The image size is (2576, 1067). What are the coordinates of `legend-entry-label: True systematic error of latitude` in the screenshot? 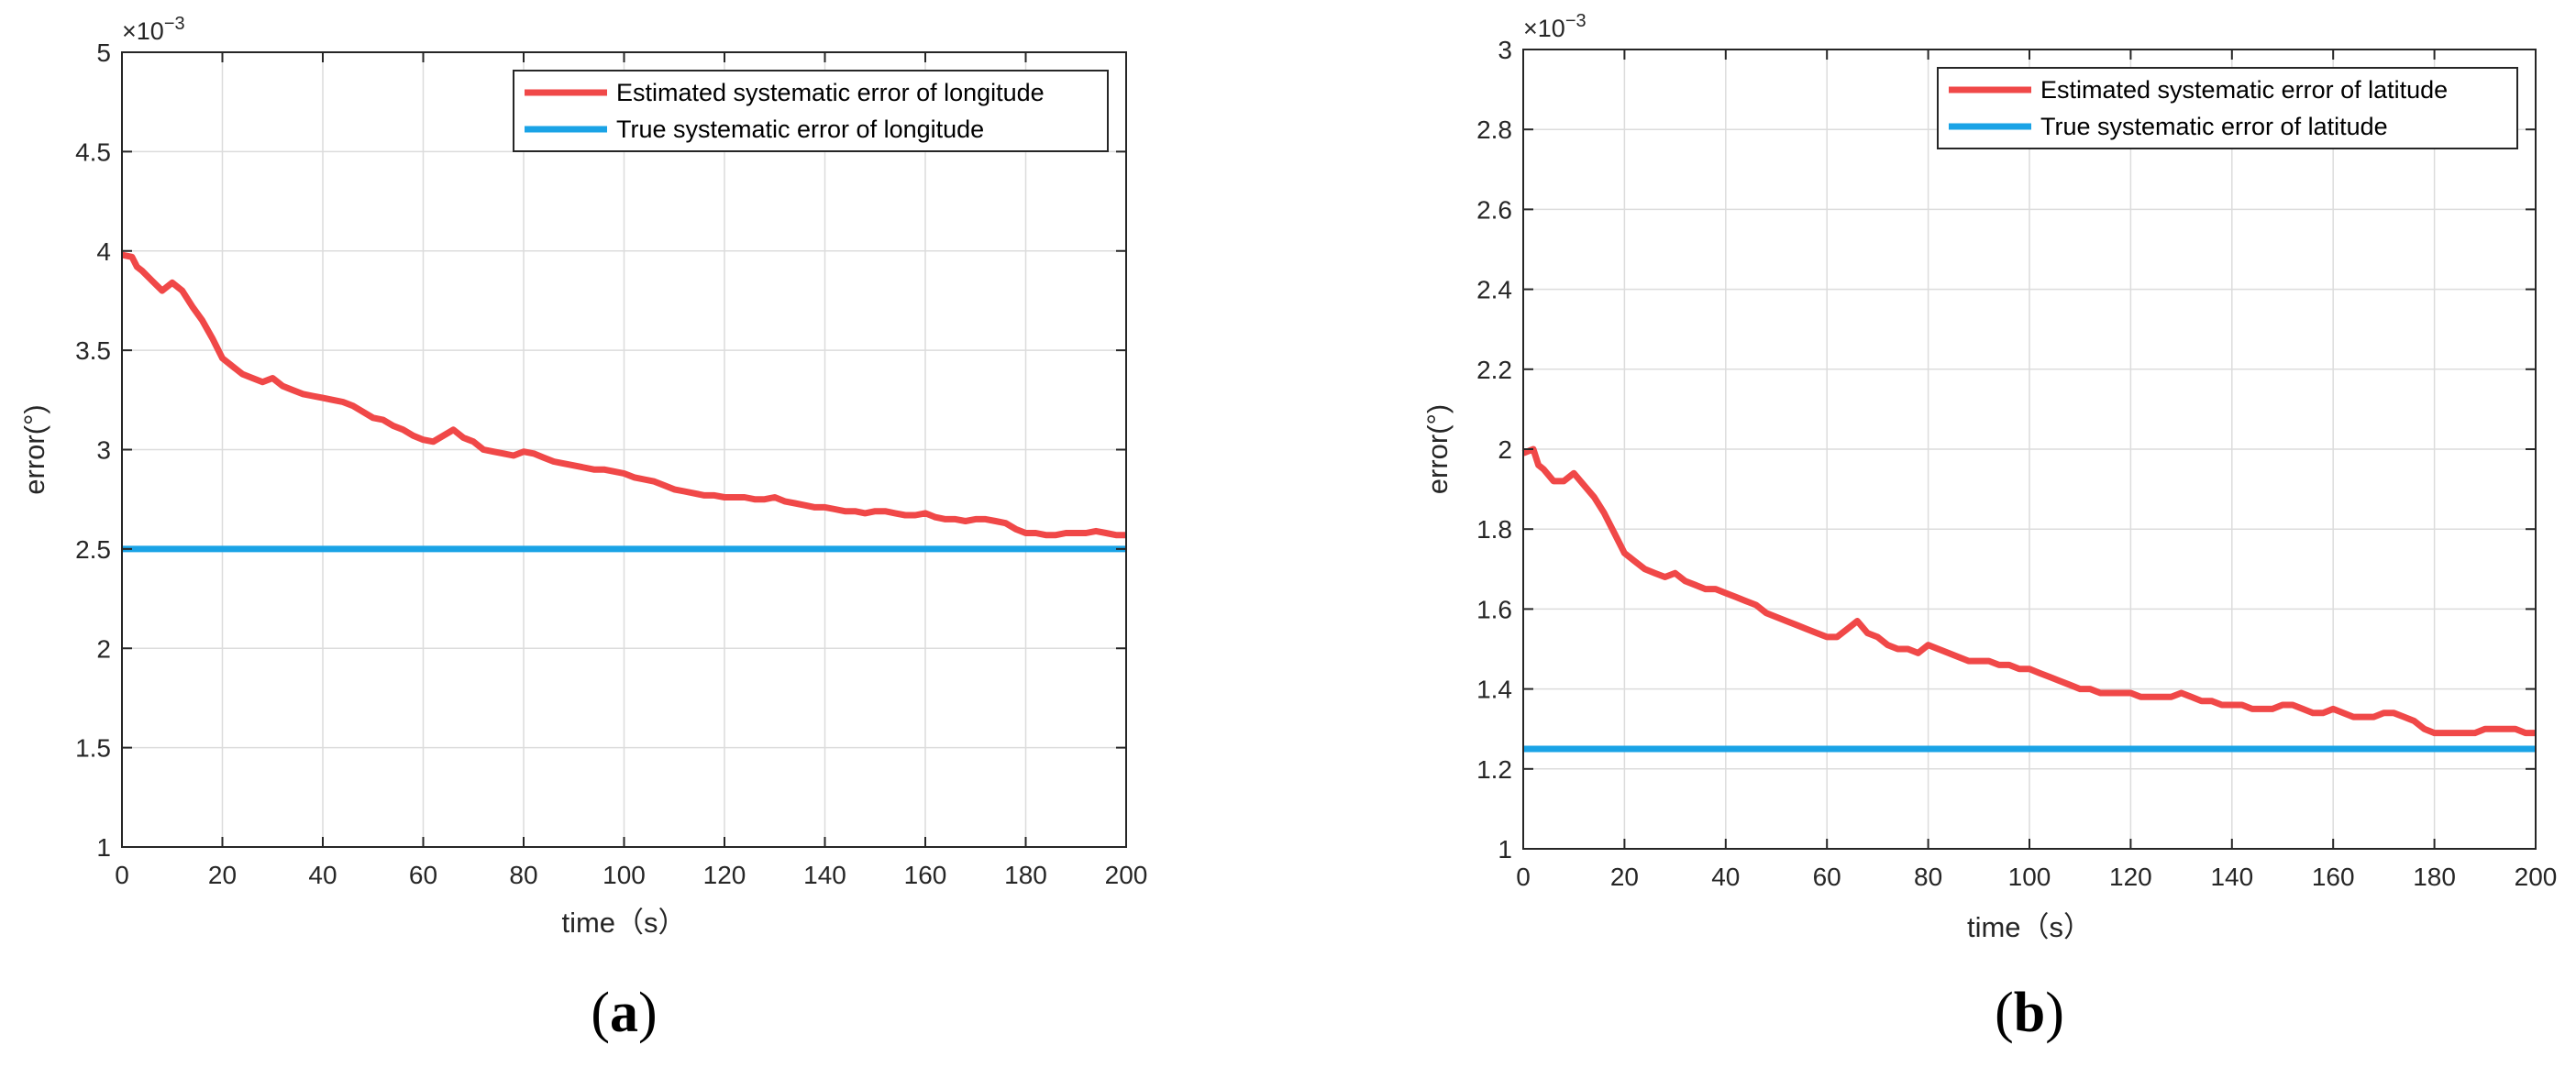 It's located at (2214, 126).